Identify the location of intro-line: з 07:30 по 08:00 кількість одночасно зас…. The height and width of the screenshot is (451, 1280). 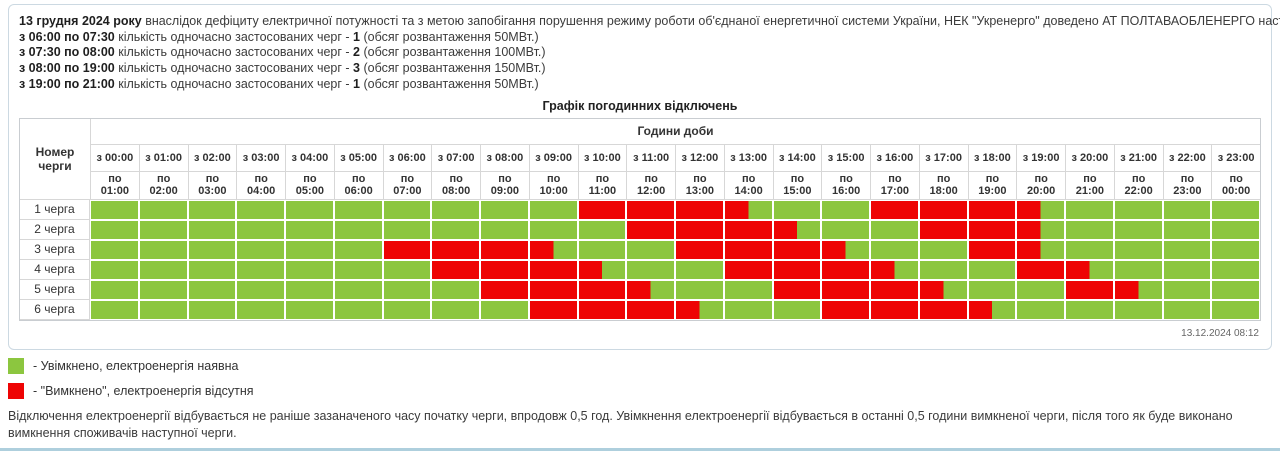
(282, 52).